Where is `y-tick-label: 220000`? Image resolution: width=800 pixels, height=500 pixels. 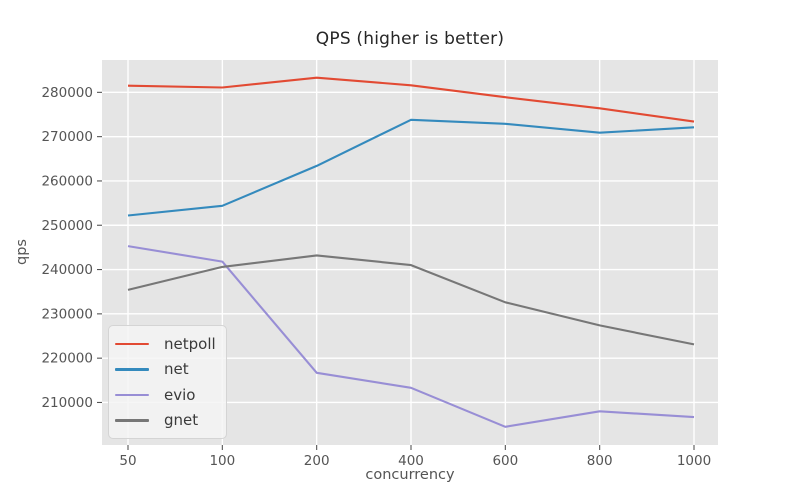
y-tick-label: 220000 is located at coordinates (67, 359).